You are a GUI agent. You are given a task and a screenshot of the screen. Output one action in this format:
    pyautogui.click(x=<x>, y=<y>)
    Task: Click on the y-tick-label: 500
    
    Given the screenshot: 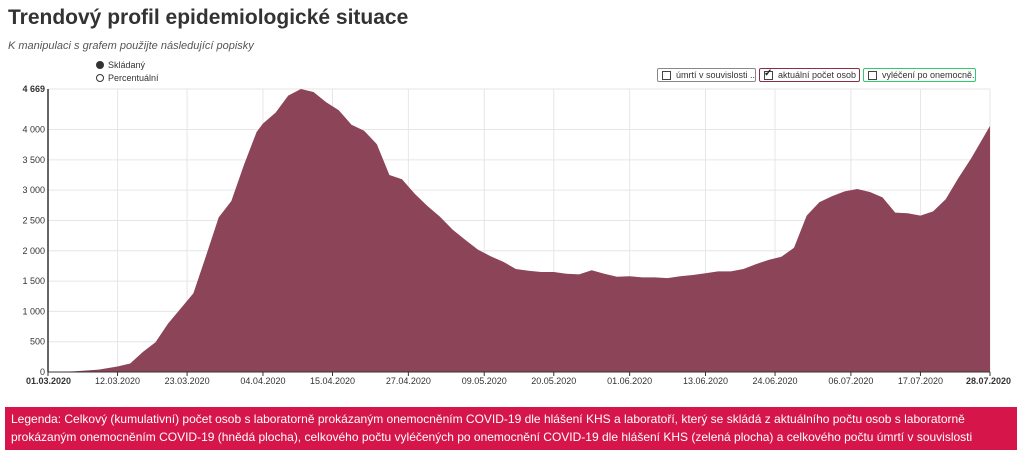 What is the action you would take?
    pyautogui.click(x=37, y=342)
    